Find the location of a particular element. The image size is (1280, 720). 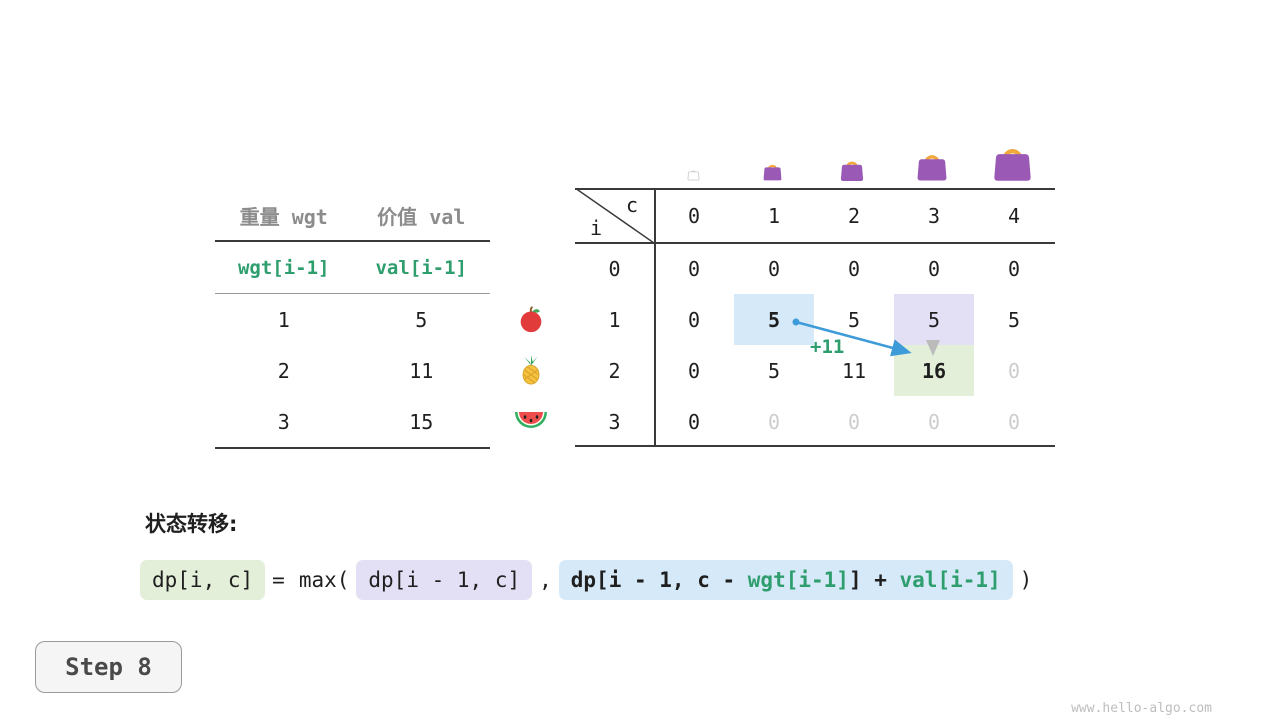

item-table-formula-row: wgt[i-1] val[i-1] is located at coordinates (352, 267).